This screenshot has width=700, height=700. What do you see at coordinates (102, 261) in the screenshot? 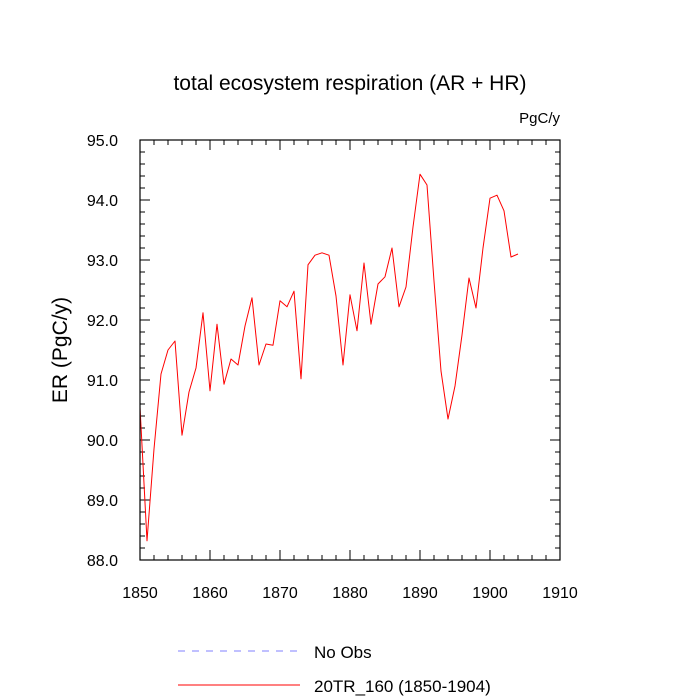
I see `y-tick-label: 93.0` at bounding box center [102, 261].